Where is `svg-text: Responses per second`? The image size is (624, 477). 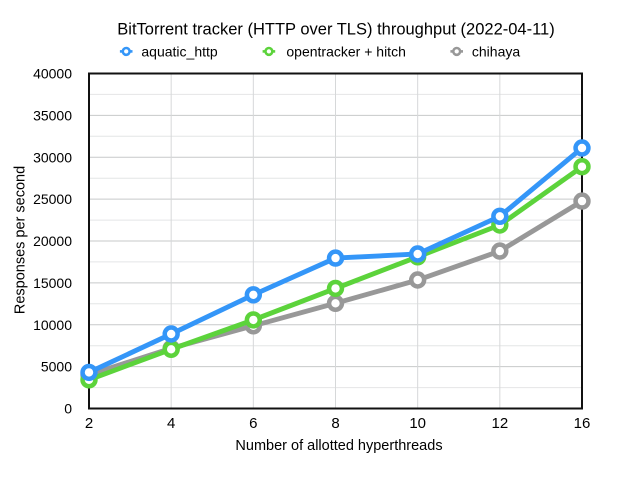
svg-text: Responses per second is located at coordinates (21, 240).